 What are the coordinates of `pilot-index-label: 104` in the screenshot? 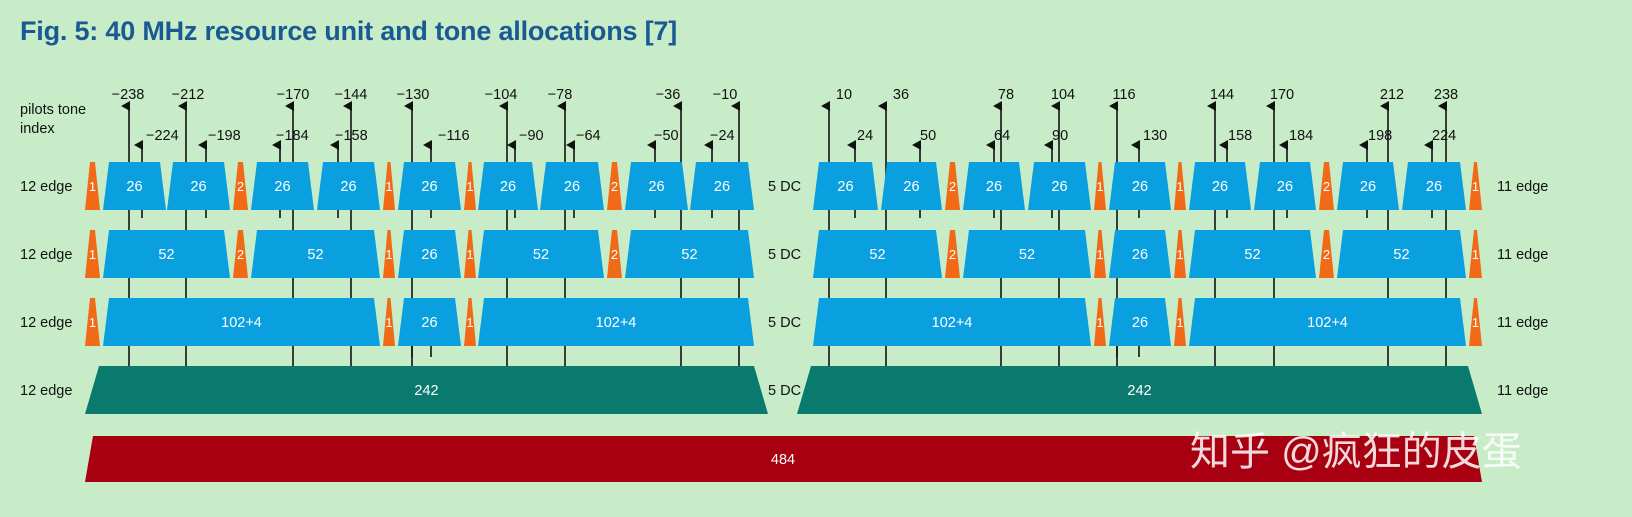 It's located at (1063, 95).